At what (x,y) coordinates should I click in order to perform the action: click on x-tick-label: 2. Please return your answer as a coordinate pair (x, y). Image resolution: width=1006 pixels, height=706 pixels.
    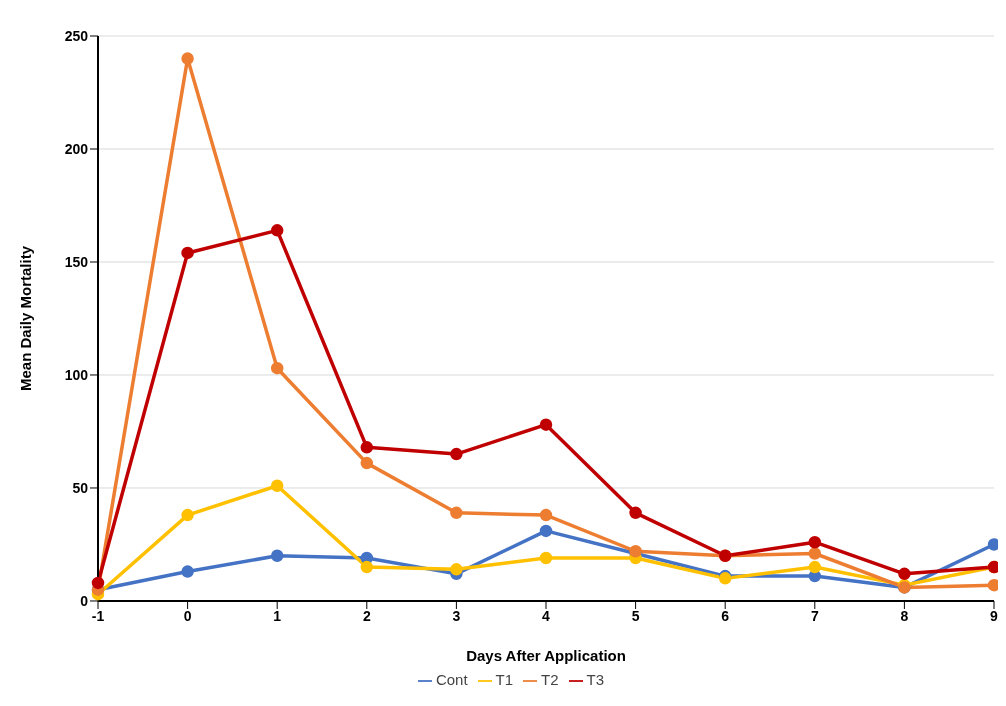
    Looking at the image, I should click on (366, 615).